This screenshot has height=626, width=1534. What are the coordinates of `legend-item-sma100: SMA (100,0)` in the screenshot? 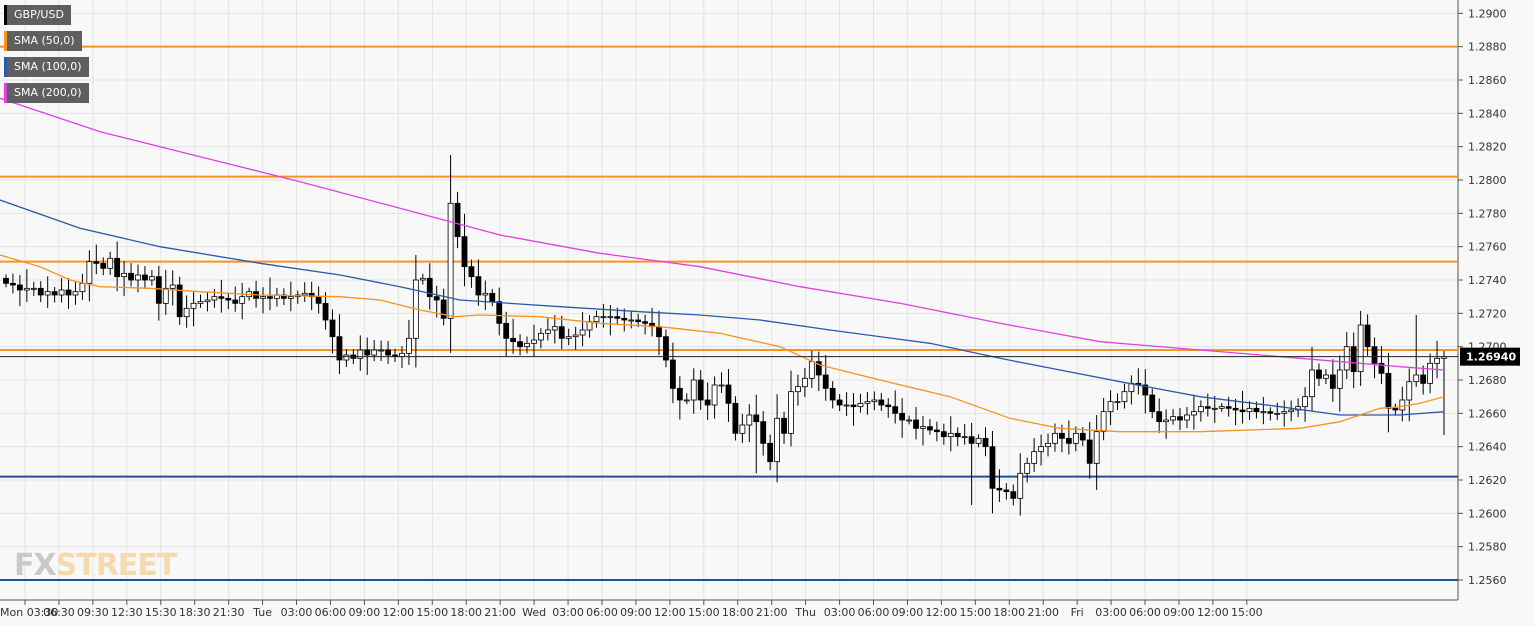 It's located at (46, 67).